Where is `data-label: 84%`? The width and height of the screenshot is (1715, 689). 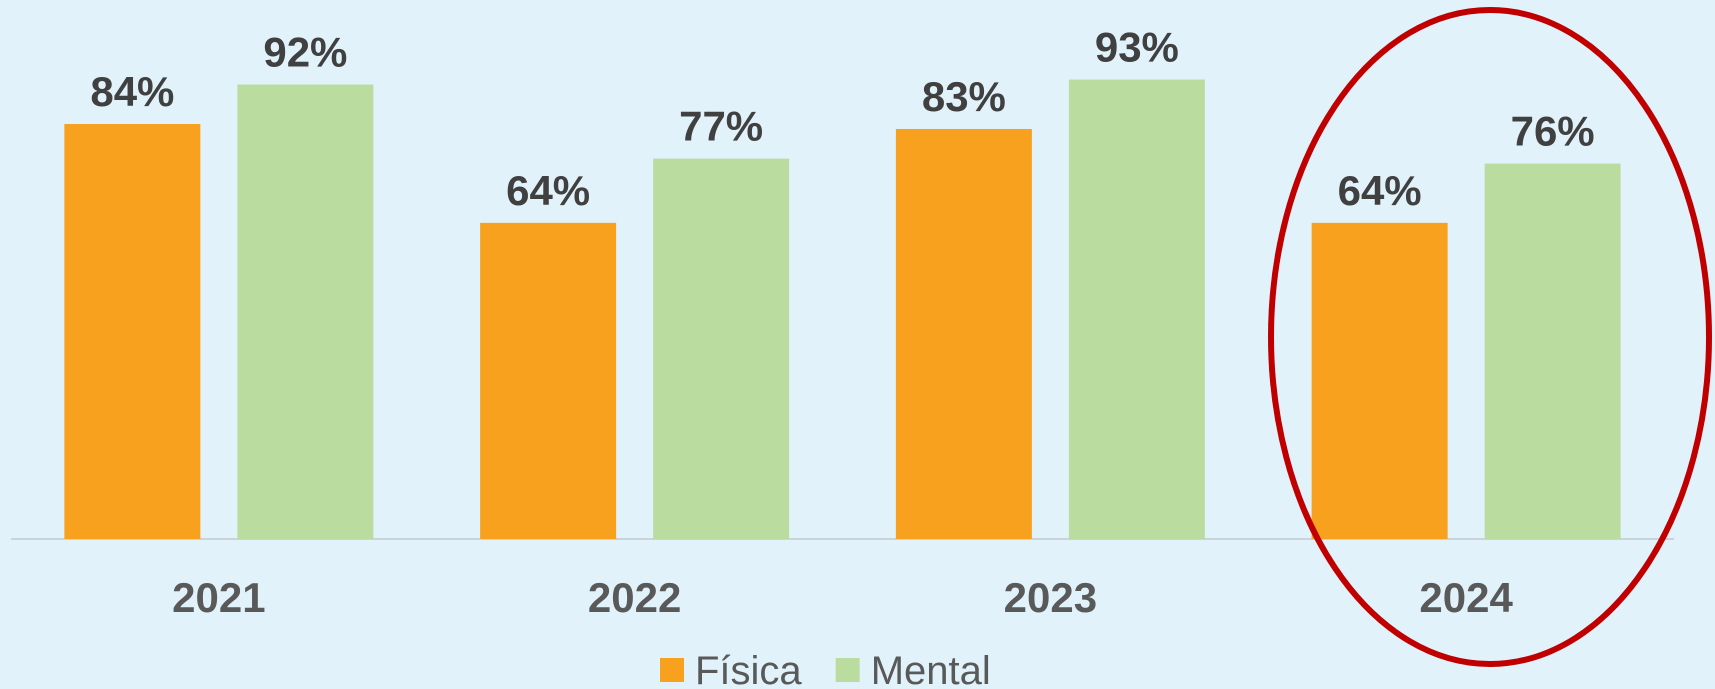 data-label: 84% is located at coordinates (132, 91).